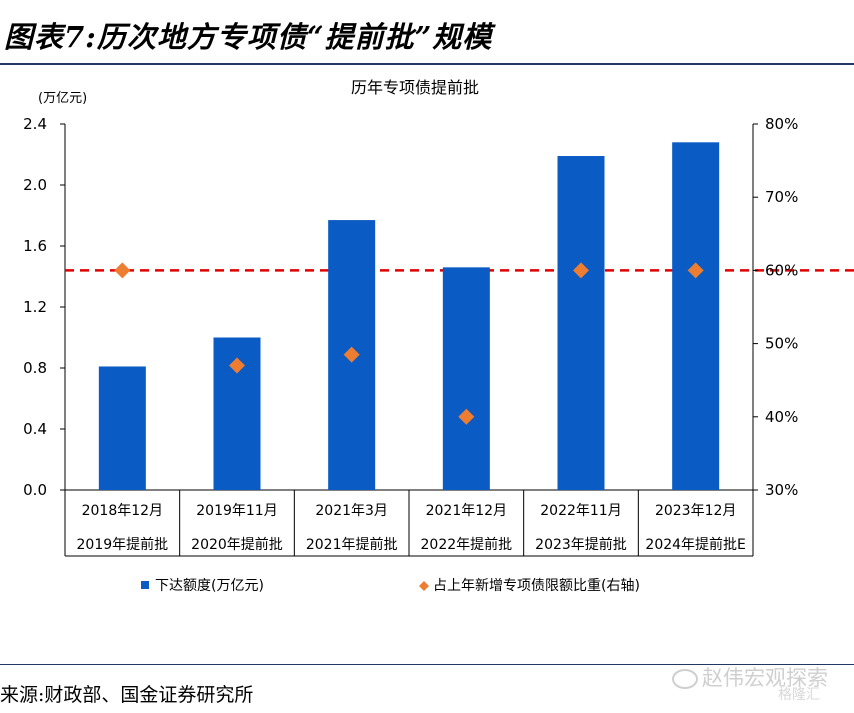 The height and width of the screenshot is (713, 854). What do you see at coordinates (248, 37) in the screenshot?
I see `figure-title: 图表7:历次地方专项债“提前批”规模` at bounding box center [248, 37].